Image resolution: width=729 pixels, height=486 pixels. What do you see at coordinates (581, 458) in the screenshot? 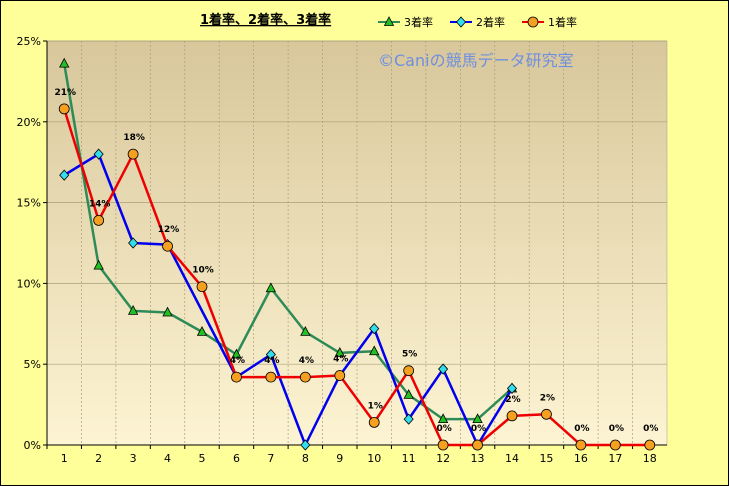
I see `x-tick-label: 16` at bounding box center [581, 458].